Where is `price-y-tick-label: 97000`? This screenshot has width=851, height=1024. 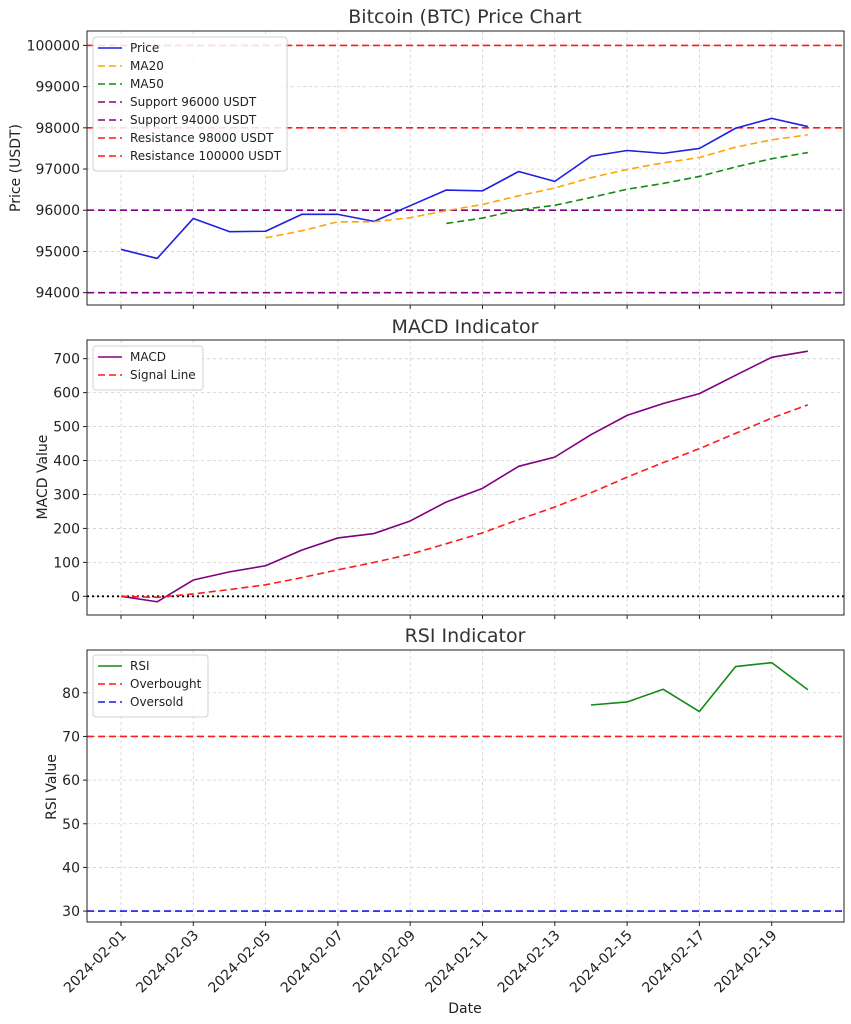 price-y-tick-label: 97000 is located at coordinates (57, 170).